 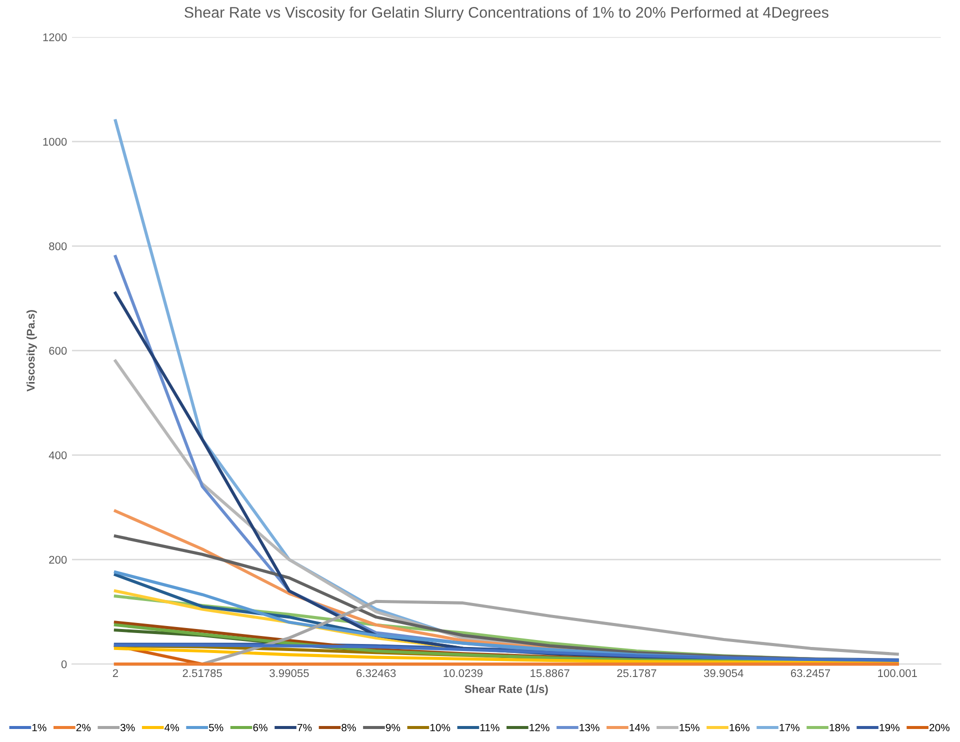 What do you see at coordinates (506, 13) in the screenshot?
I see `chart-title: Shear Rate vs Viscosity for Gelatin Slurry Concentrations of 1% to 20% Performed at 4Degrees` at bounding box center [506, 13].